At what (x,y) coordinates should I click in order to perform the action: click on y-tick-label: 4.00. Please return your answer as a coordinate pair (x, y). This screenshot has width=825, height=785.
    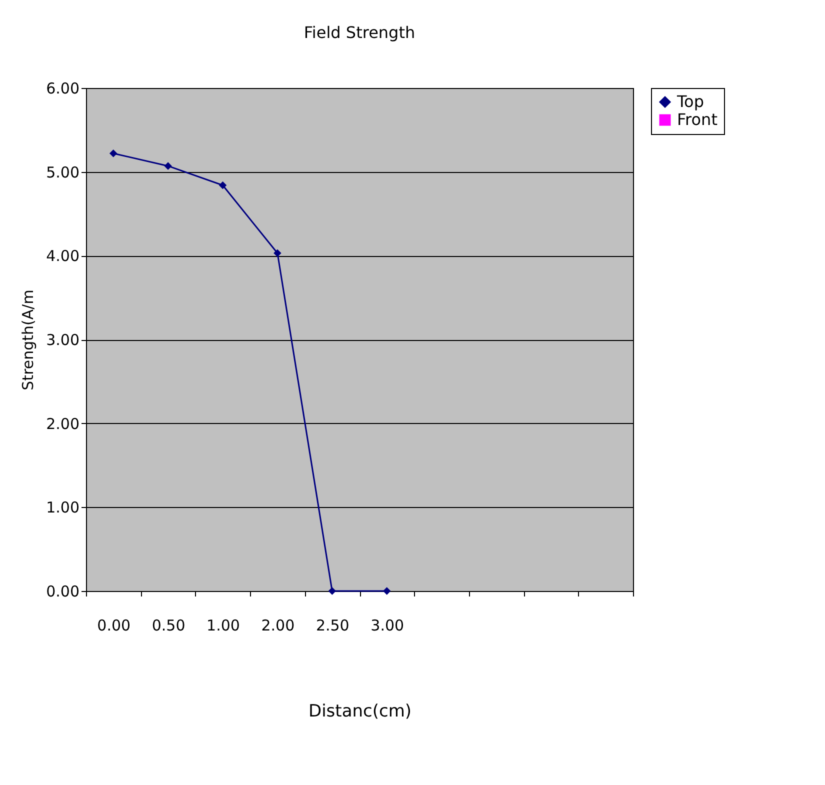
    Looking at the image, I should click on (63, 256).